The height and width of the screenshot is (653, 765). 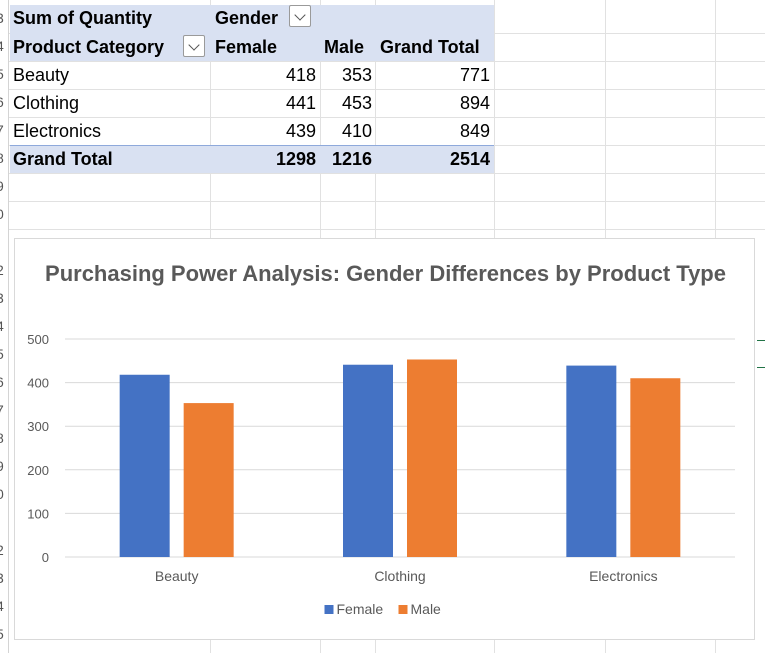 I want to click on y-tick-label: 0, so click(x=45, y=557).